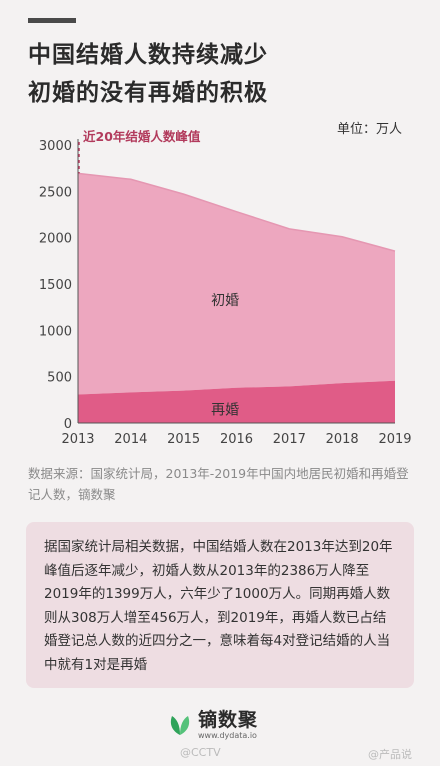 The width and height of the screenshot is (440, 766). What do you see at coordinates (142, 136) in the screenshot?
I see `peak-annotation: 近20年结婚人数峰值` at bounding box center [142, 136].